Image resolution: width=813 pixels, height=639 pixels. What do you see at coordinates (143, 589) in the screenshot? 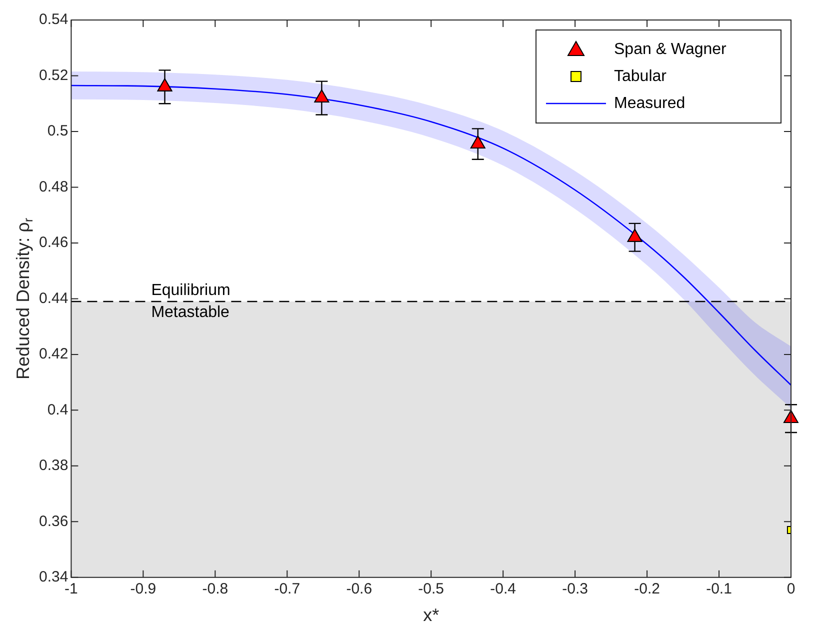
I see `x-tick-label: -0.9` at bounding box center [143, 589].